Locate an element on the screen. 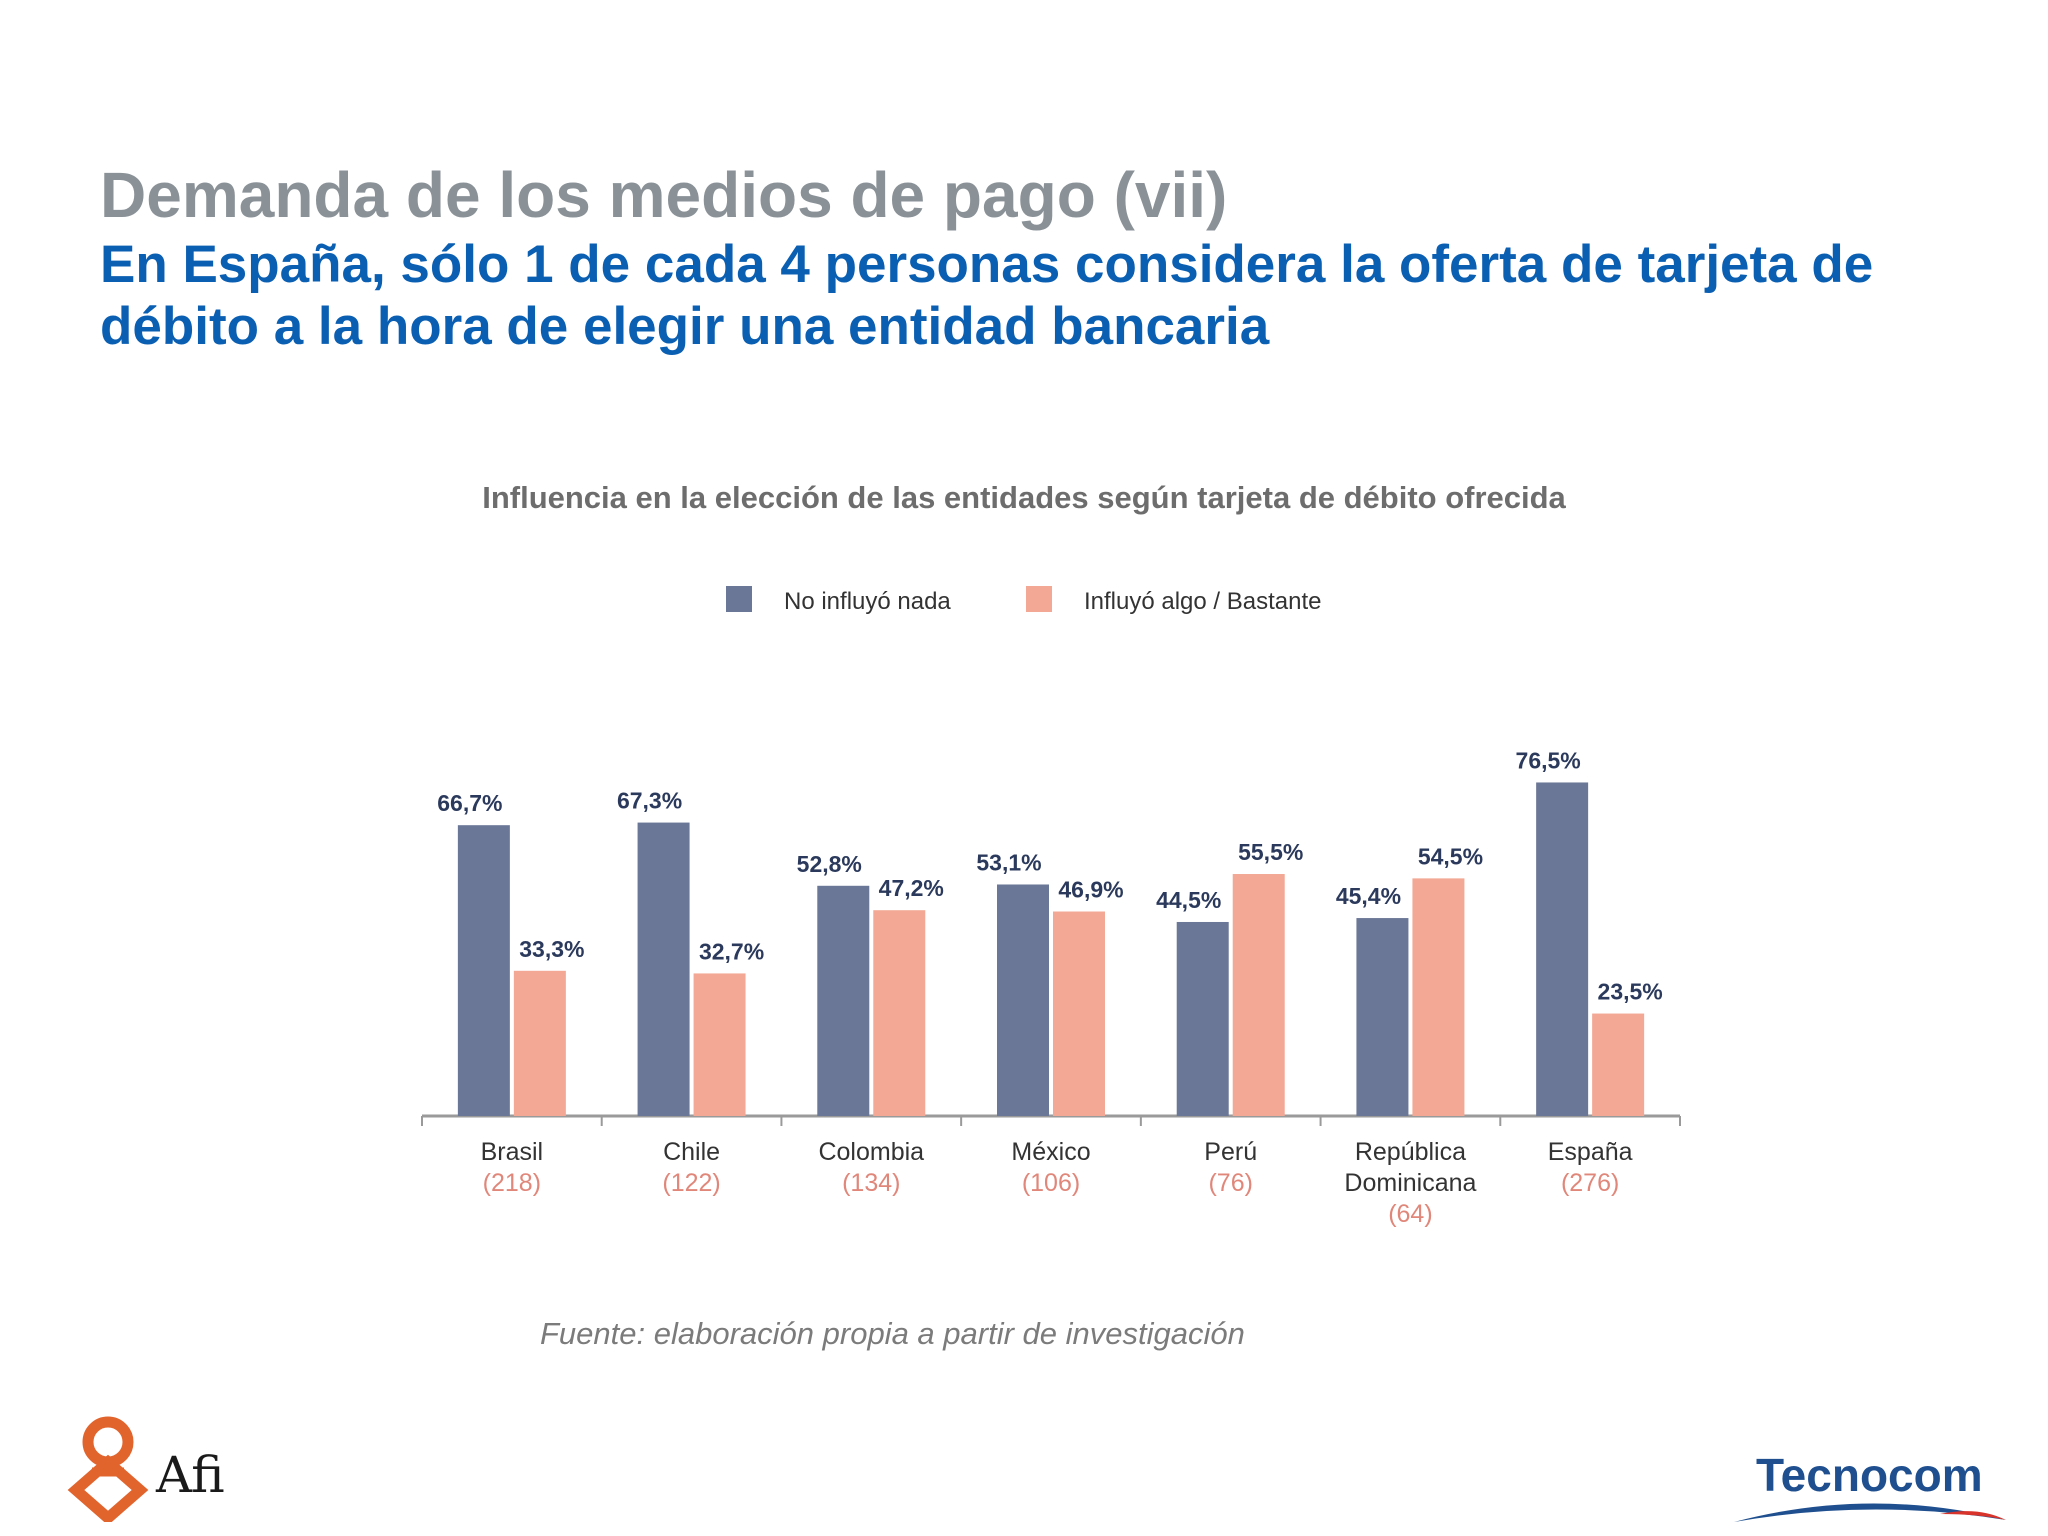 This screenshot has height=1536, width=2048. legend-label: Influyó algo / Bastante is located at coordinates (1203, 601).